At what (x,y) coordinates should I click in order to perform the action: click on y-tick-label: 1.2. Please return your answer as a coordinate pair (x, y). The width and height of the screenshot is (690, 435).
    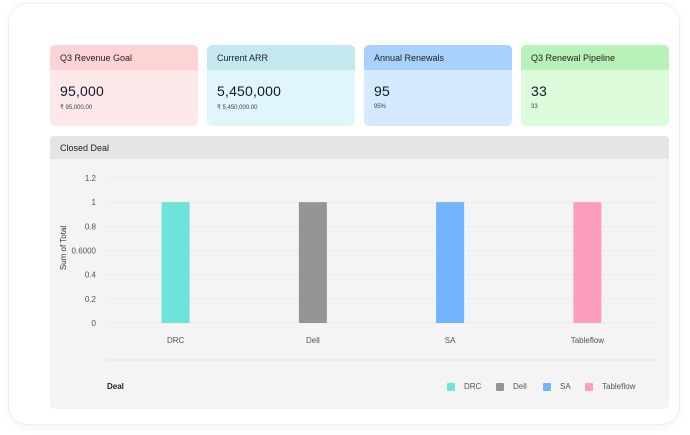
    Looking at the image, I should click on (91, 178).